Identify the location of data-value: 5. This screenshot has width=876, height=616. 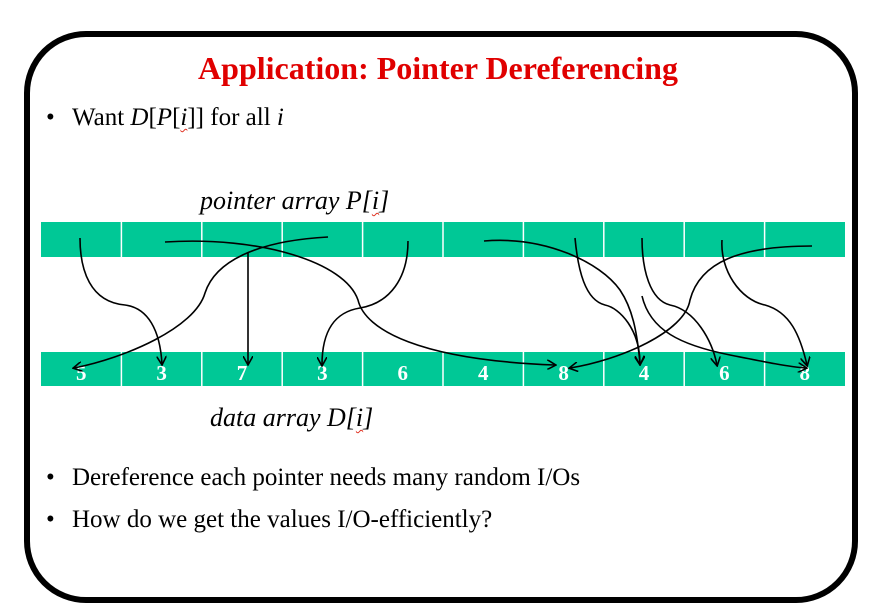
(81, 373).